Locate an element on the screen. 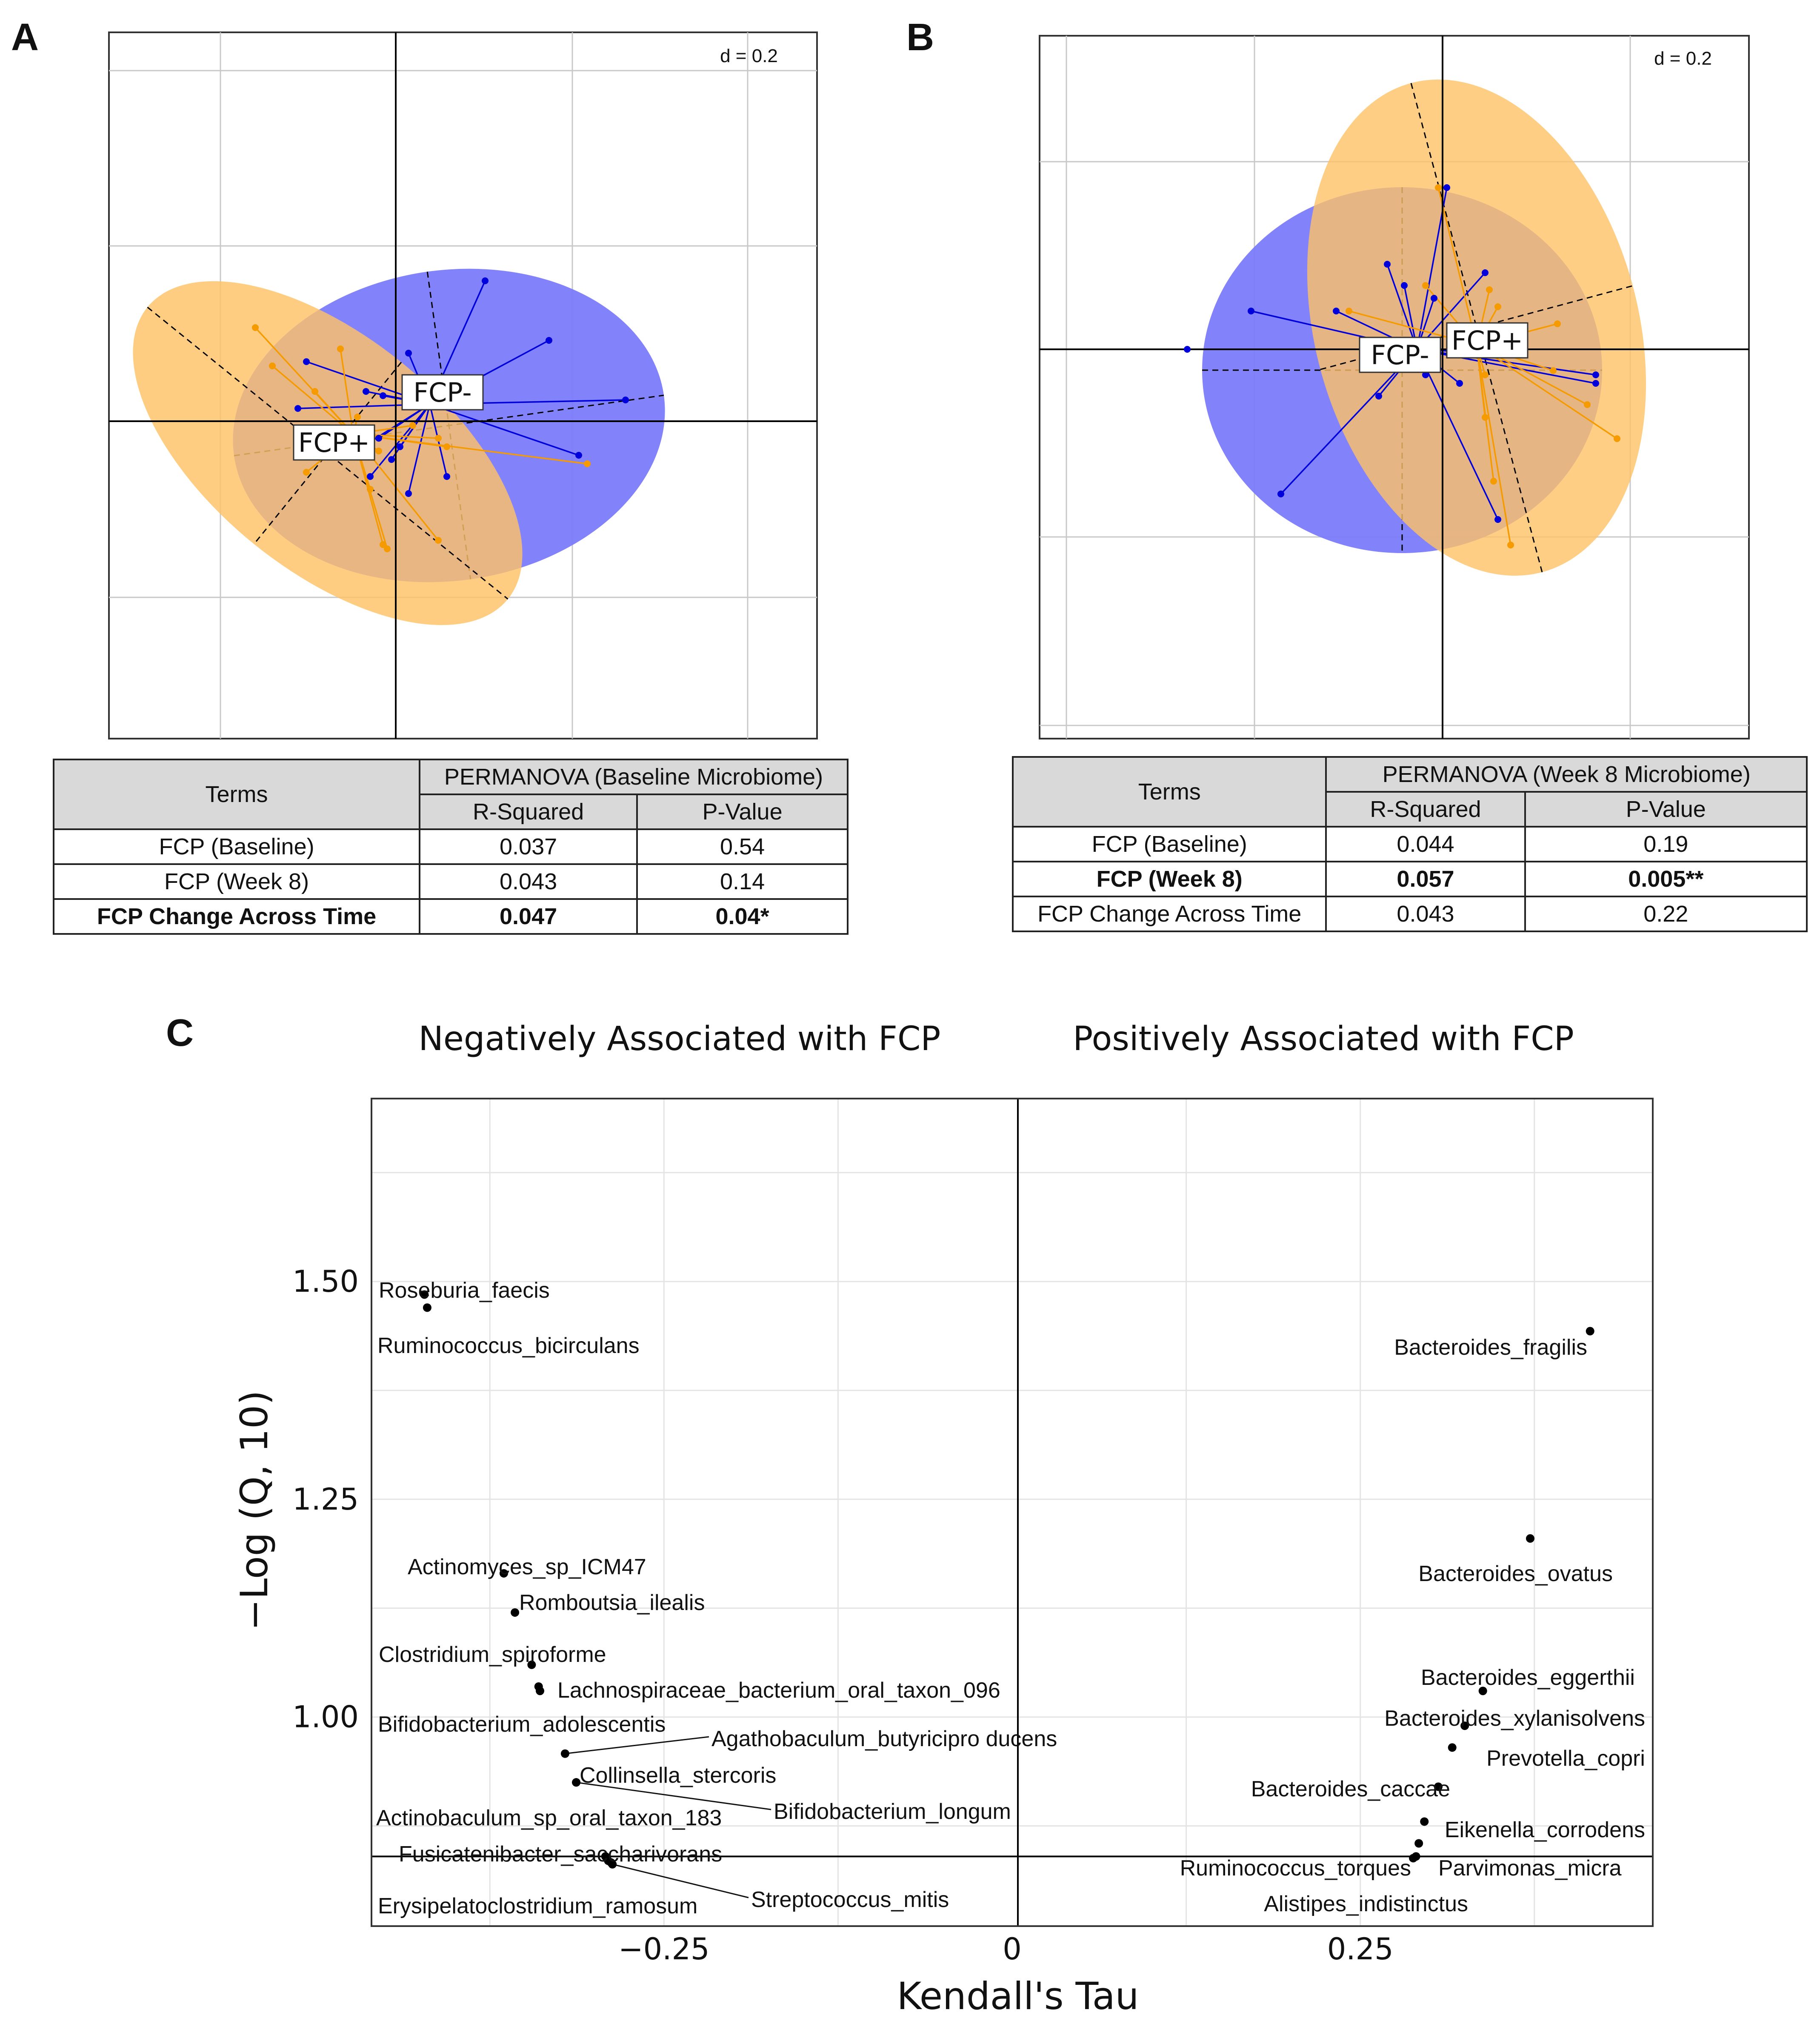 Image resolution: width=1820 pixels, height=2021 pixels. p-value-cell: 0.22 is located at coordinates (1666, 914).